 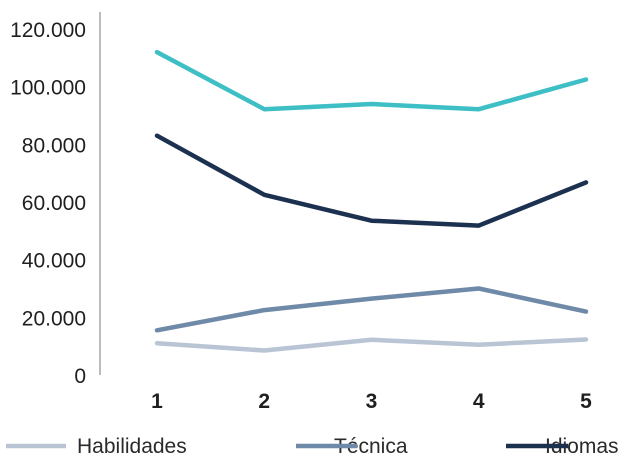 I want to click on legend-item: Habilidades, so click(x=96, y=446).